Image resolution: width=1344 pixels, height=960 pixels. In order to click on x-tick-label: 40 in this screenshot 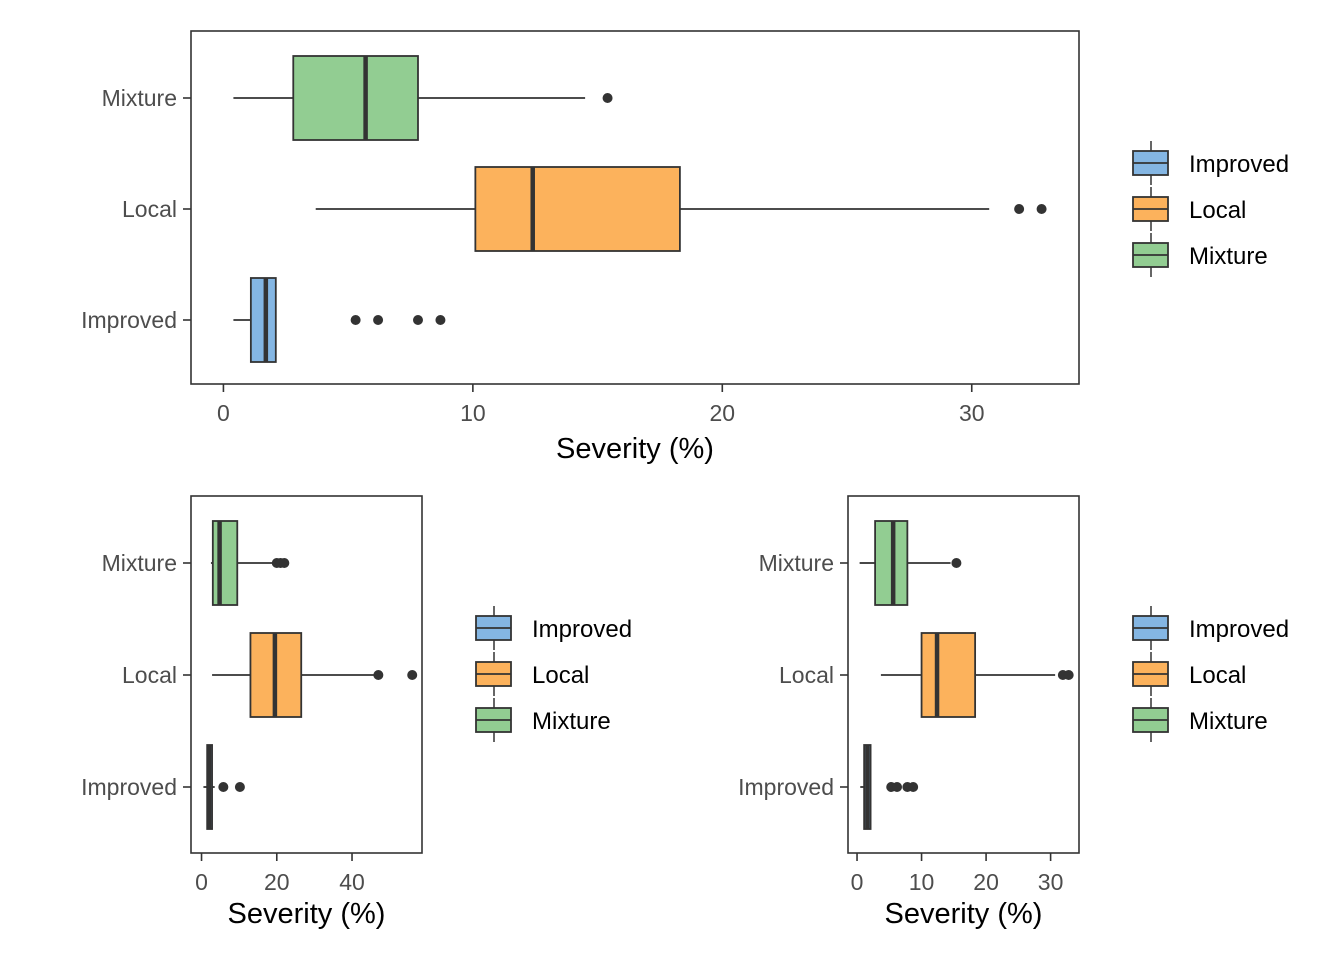, I will do `click(352, 882)`.